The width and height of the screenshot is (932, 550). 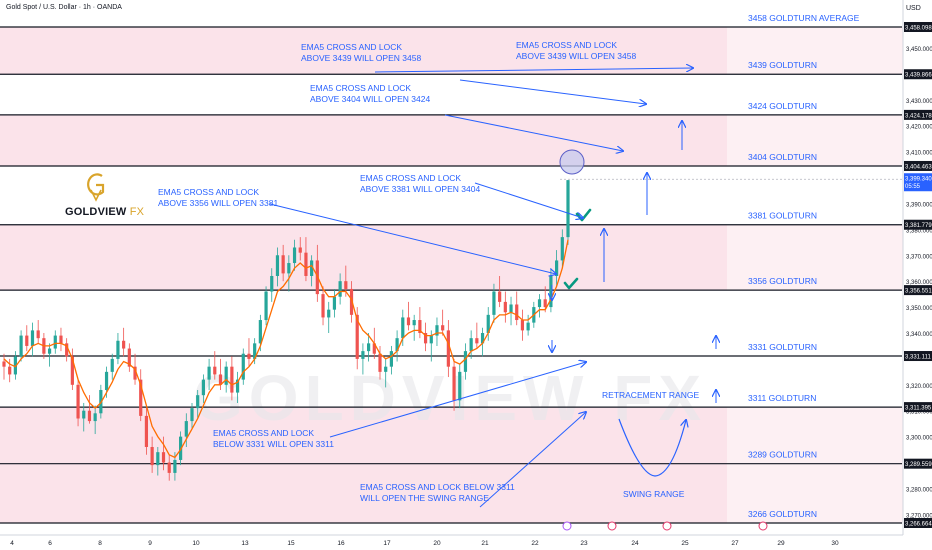 I want to click on current-price-badge, so click(x=918, y=182).